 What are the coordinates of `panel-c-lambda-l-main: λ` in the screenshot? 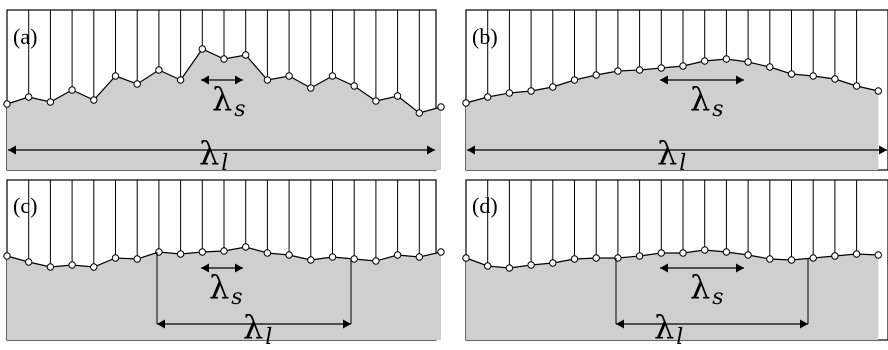 It's located at (253, 327).